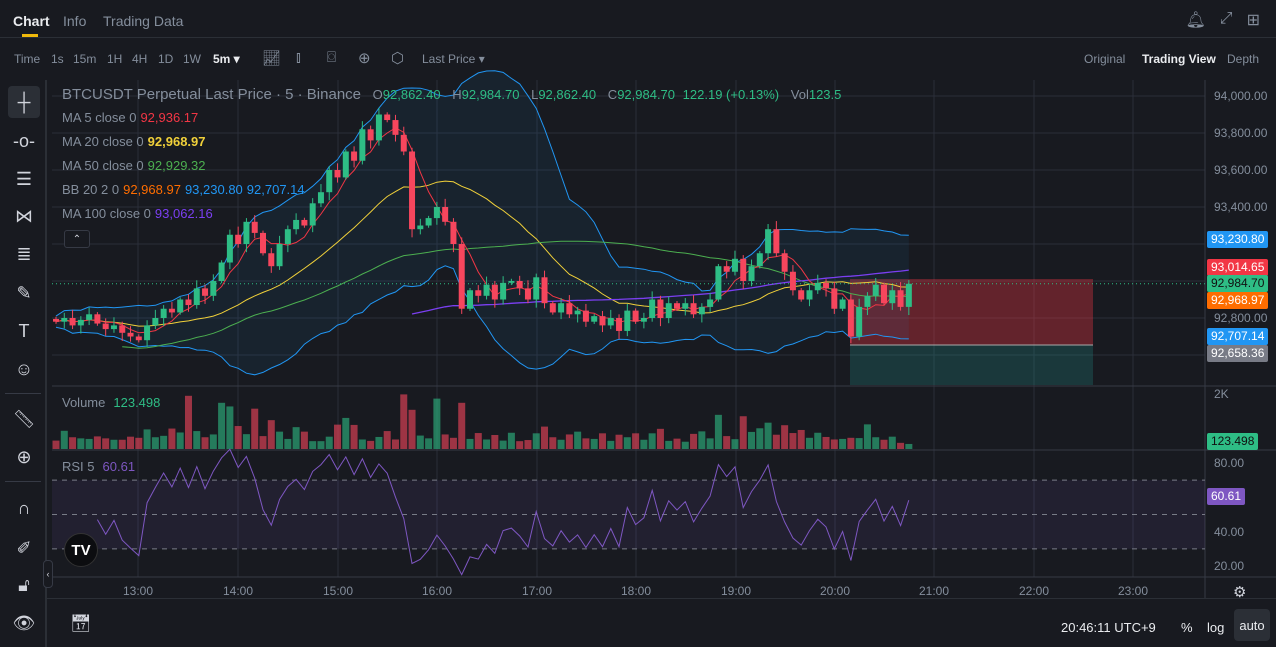 The width and height of the screenshot is (1276, 647). I want to click on price-axis-label: 92,800.00, so click(1241, 318).